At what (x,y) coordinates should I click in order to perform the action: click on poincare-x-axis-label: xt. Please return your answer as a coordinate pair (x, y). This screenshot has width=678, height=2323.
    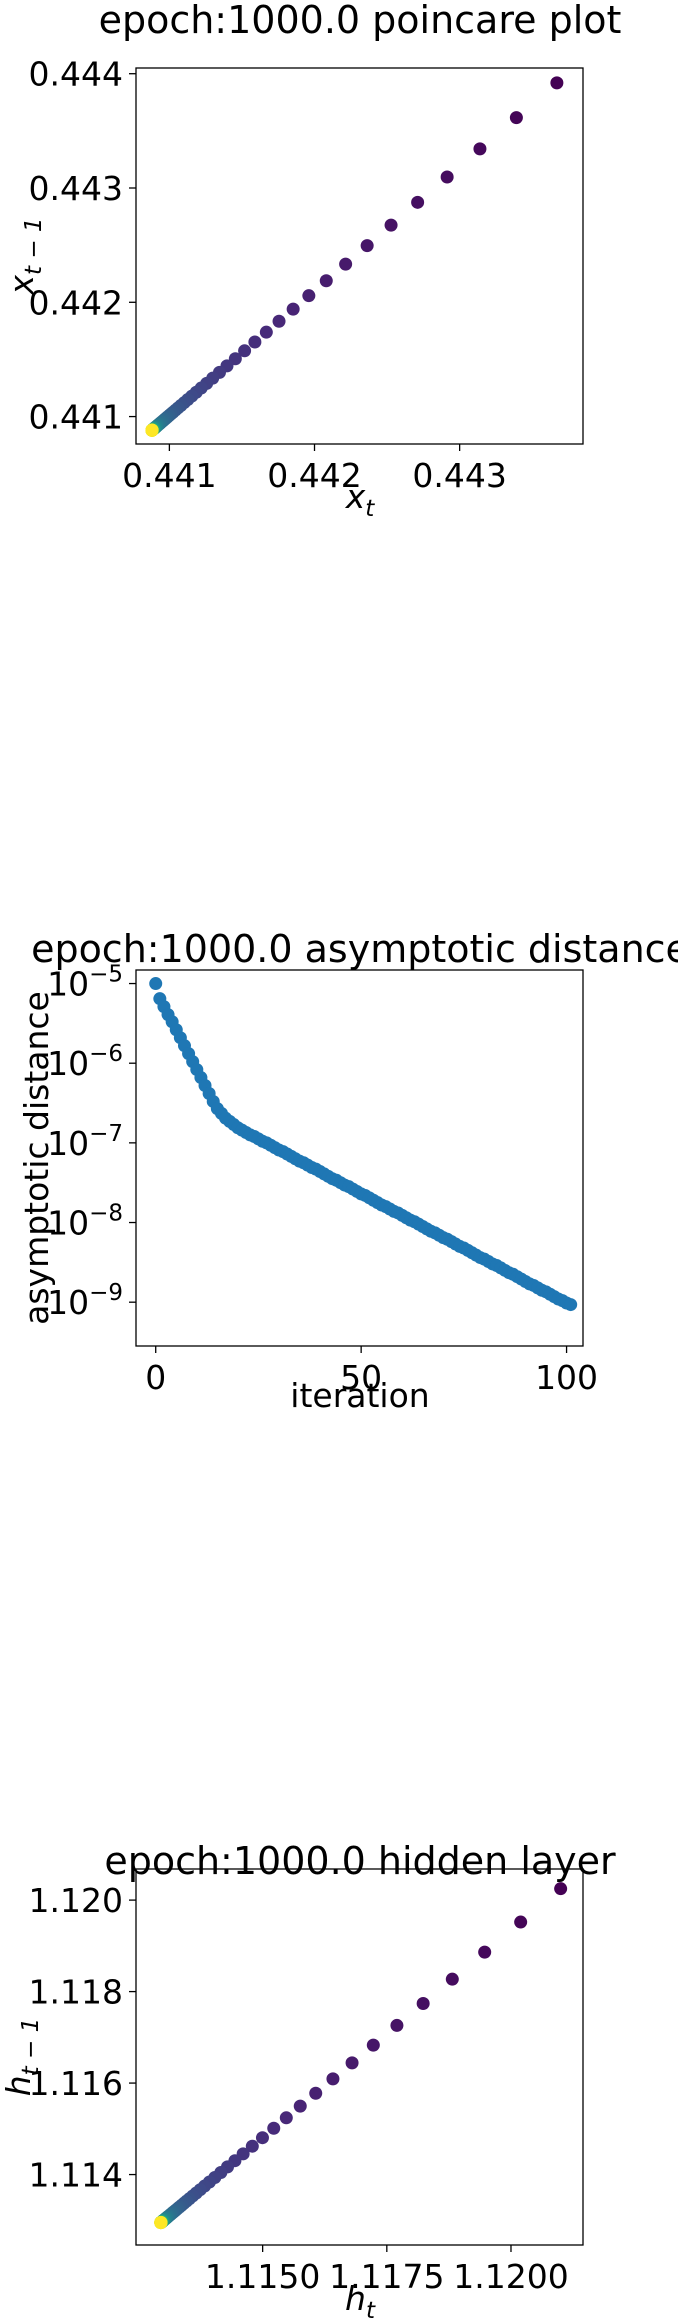
    Looking at the image, I should click on (360, 499).